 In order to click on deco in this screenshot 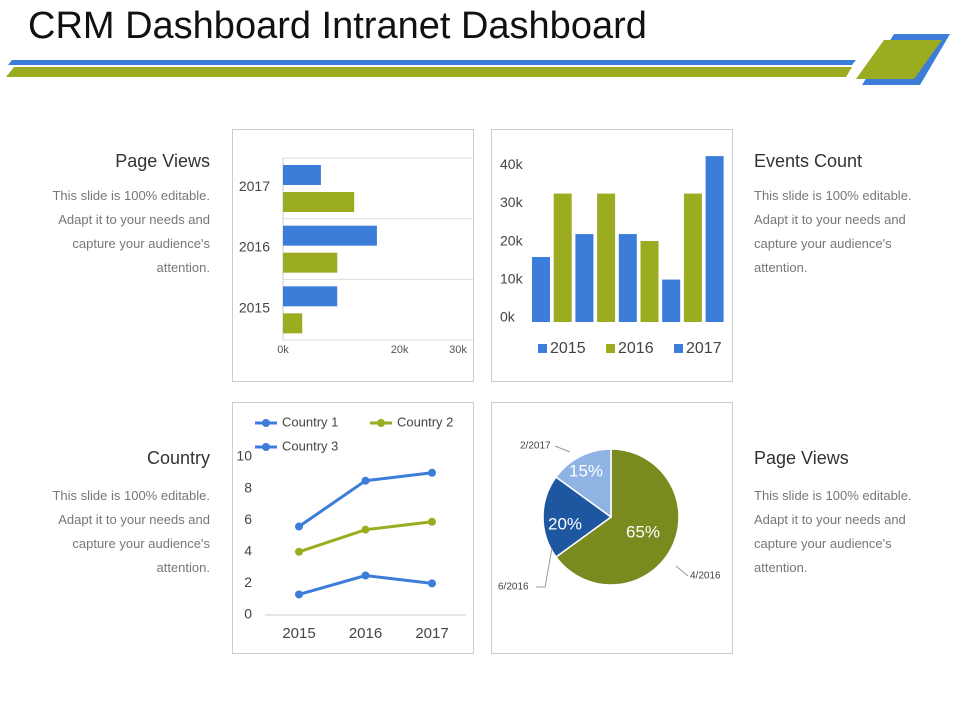, I will do `click(899, 59)`.